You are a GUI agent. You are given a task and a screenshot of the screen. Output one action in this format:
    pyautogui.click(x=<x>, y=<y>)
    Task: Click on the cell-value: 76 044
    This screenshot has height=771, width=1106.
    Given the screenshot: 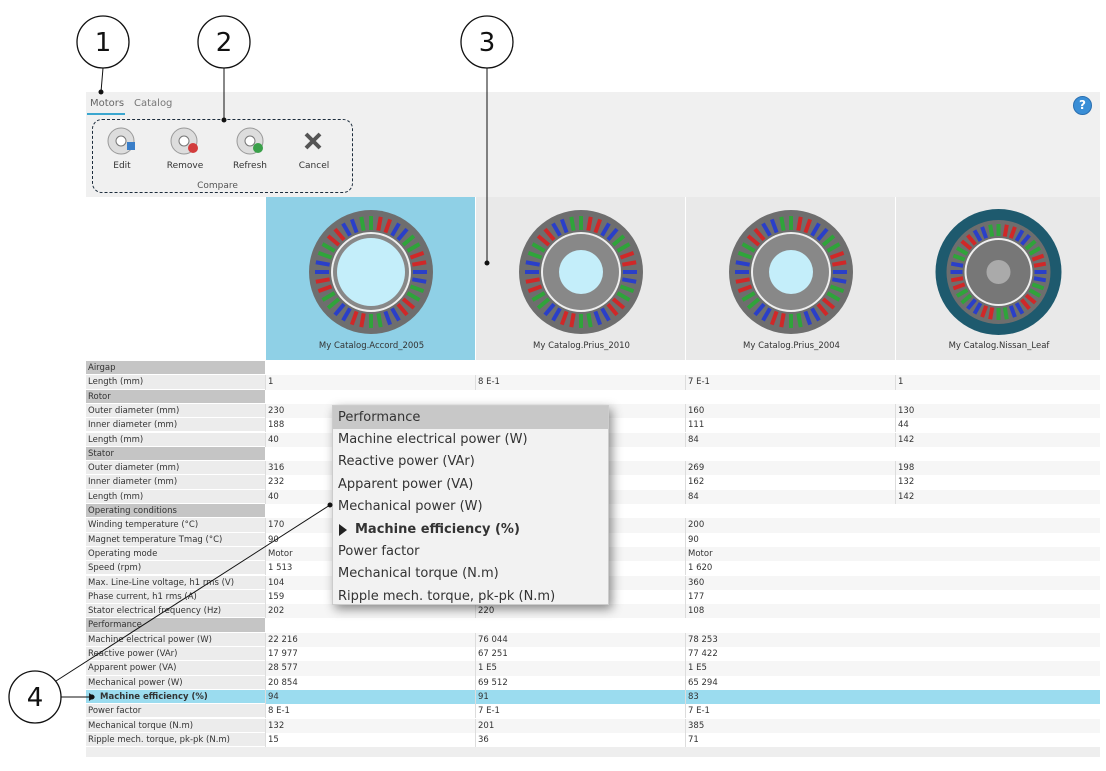 What is the action you would take?
    pyautogui.click(x=580, y=639)
    